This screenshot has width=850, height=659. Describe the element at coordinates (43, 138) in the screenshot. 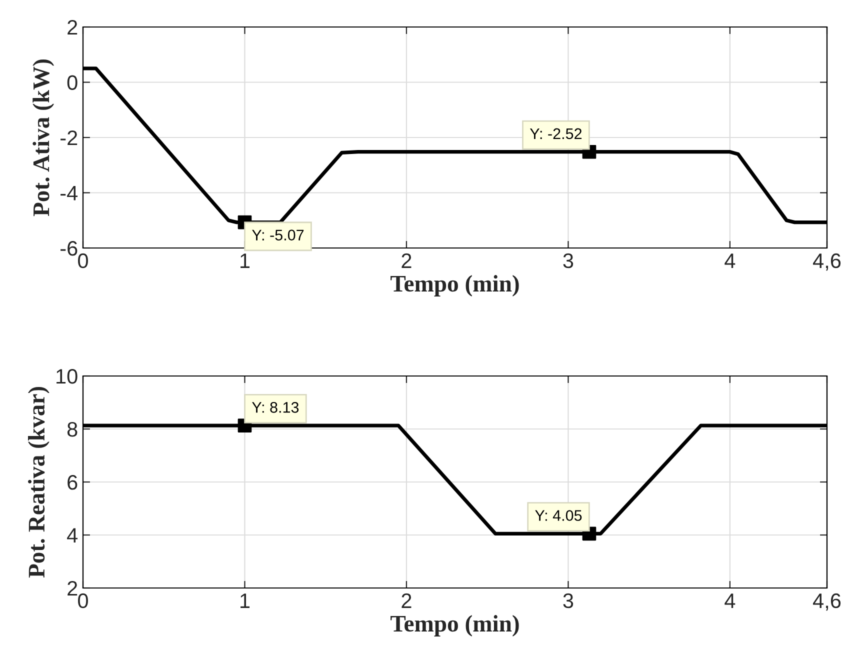

I see `y-axis-title: Pot. Ativa (kW)` at that location.